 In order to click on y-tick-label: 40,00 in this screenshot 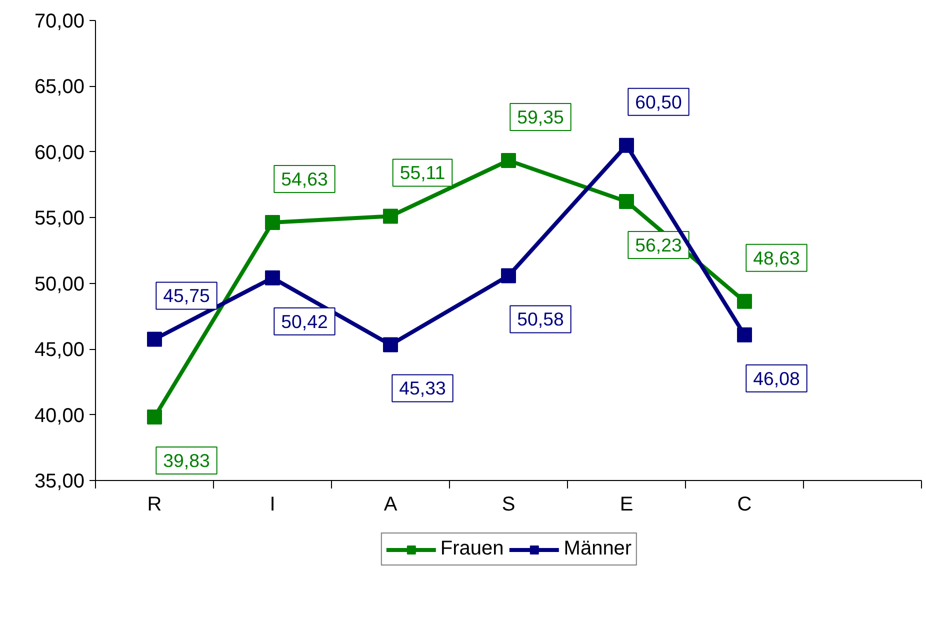, I will do `click(59, 415)`.